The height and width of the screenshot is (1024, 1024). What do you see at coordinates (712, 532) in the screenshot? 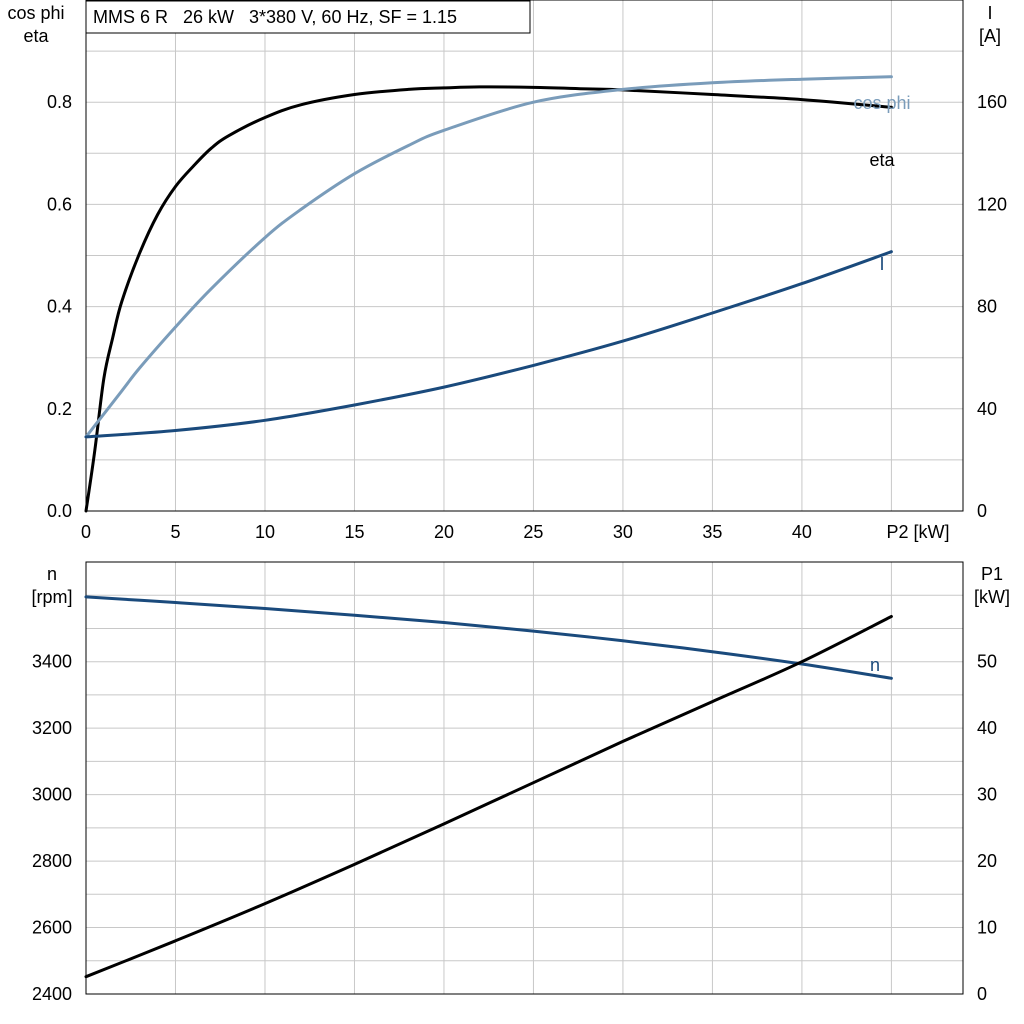
I see `top-x-tick-label: 35` at bounding box center [712, 532].